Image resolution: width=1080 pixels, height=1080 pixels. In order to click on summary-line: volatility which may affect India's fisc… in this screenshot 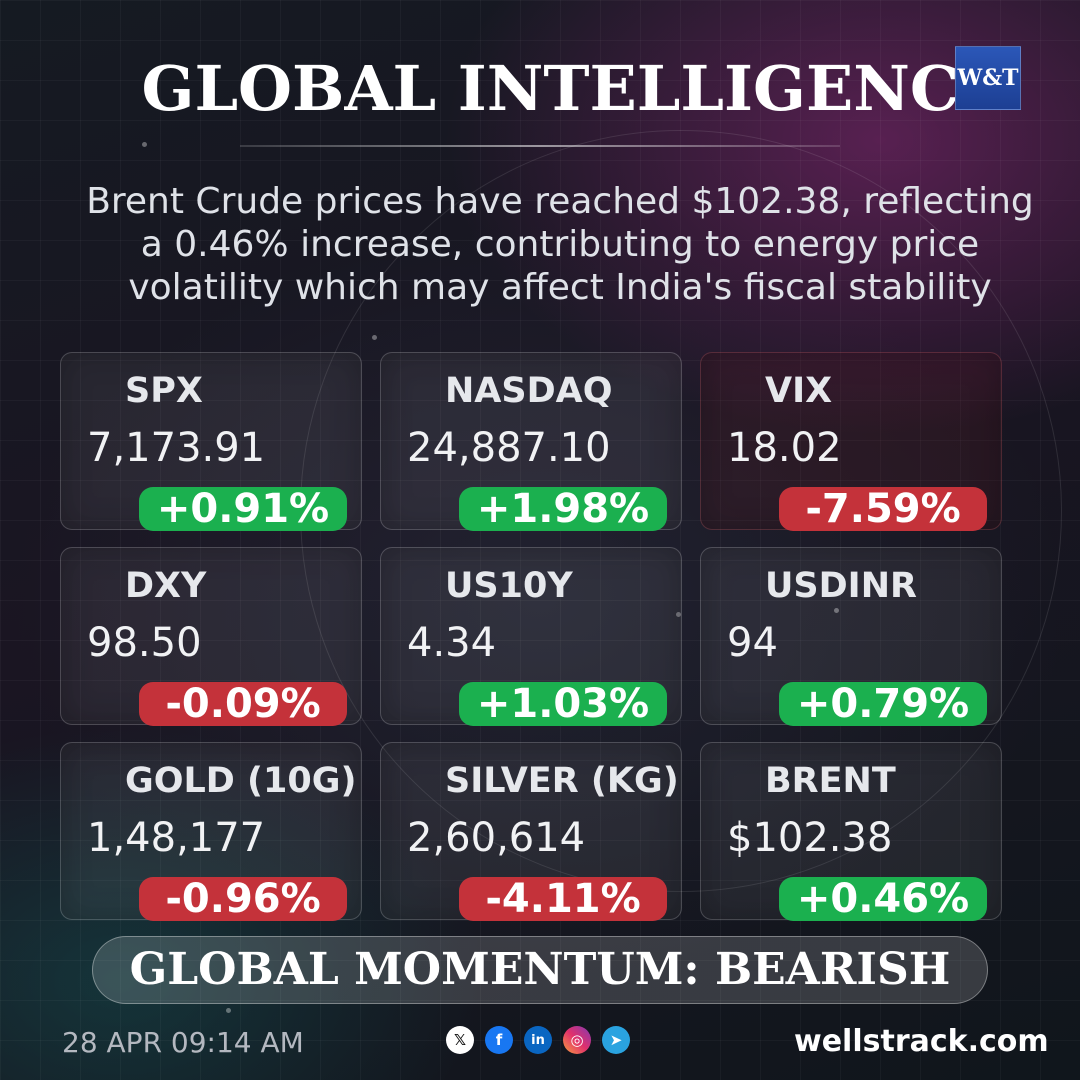, I will do `click(560, 287)`.